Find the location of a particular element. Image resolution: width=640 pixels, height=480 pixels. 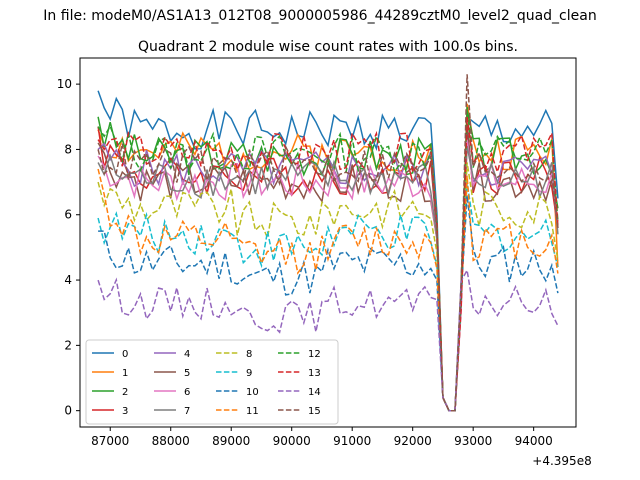

x-tick-label: 92000 is located at coordinates (413, 441).